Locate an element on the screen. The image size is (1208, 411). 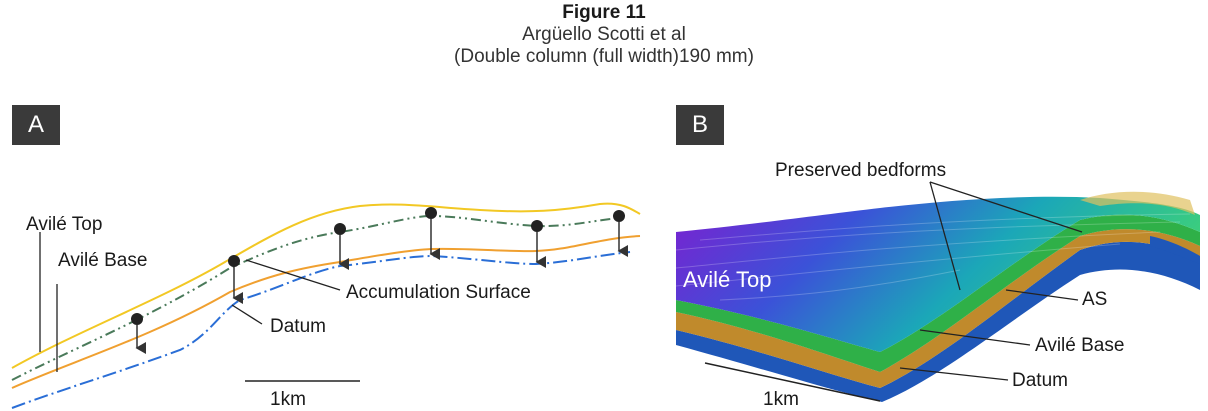
scale-label-a: 1km is located at coordinates (288, 399).